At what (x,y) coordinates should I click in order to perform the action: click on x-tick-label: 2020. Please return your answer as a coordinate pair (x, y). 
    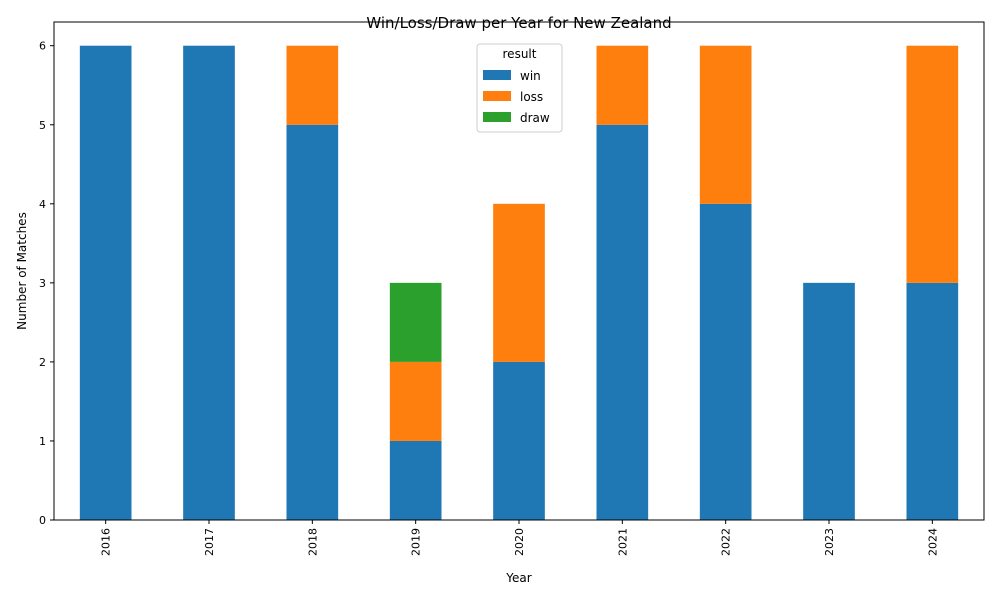
    Looking at the image, I should click on (519, 542).